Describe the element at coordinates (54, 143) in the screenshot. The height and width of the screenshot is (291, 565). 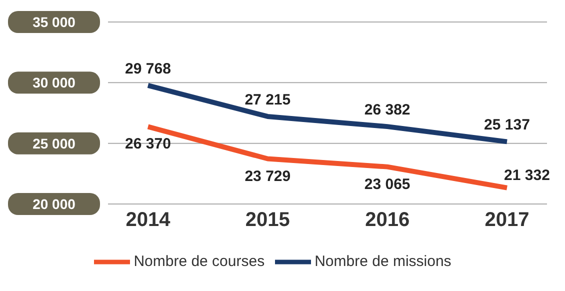
I see `y-tick-label: 25 000` at that location.